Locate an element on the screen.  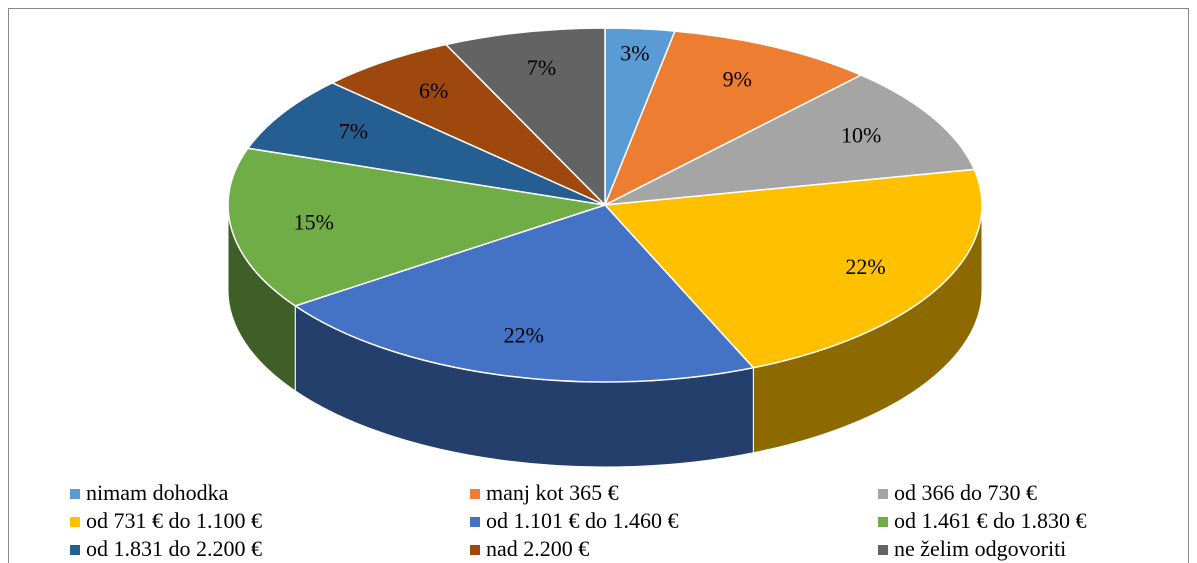
data-label: 9% is located at coordinates (737, 79).